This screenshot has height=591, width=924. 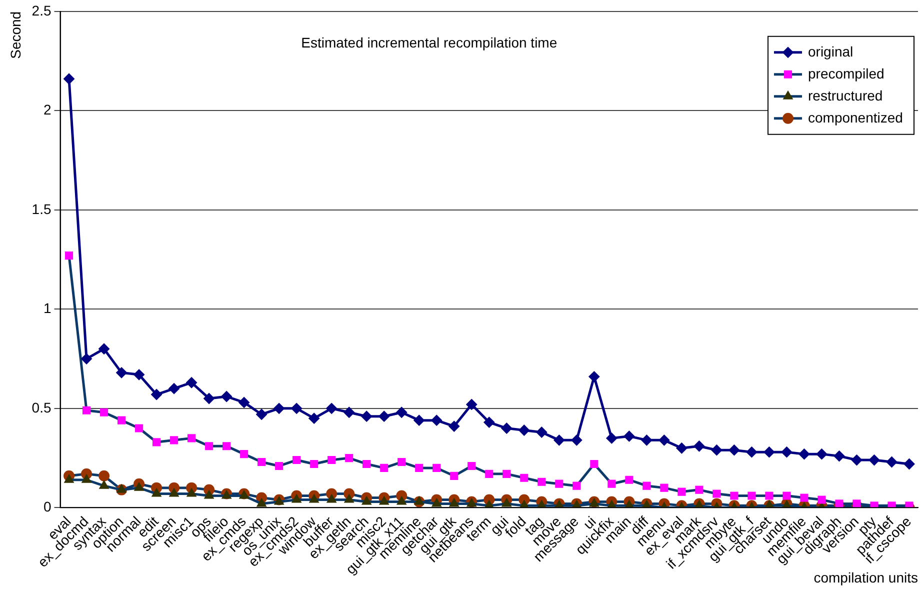 I want to click on y-tick-label: 0, so click(x=47, y=506).